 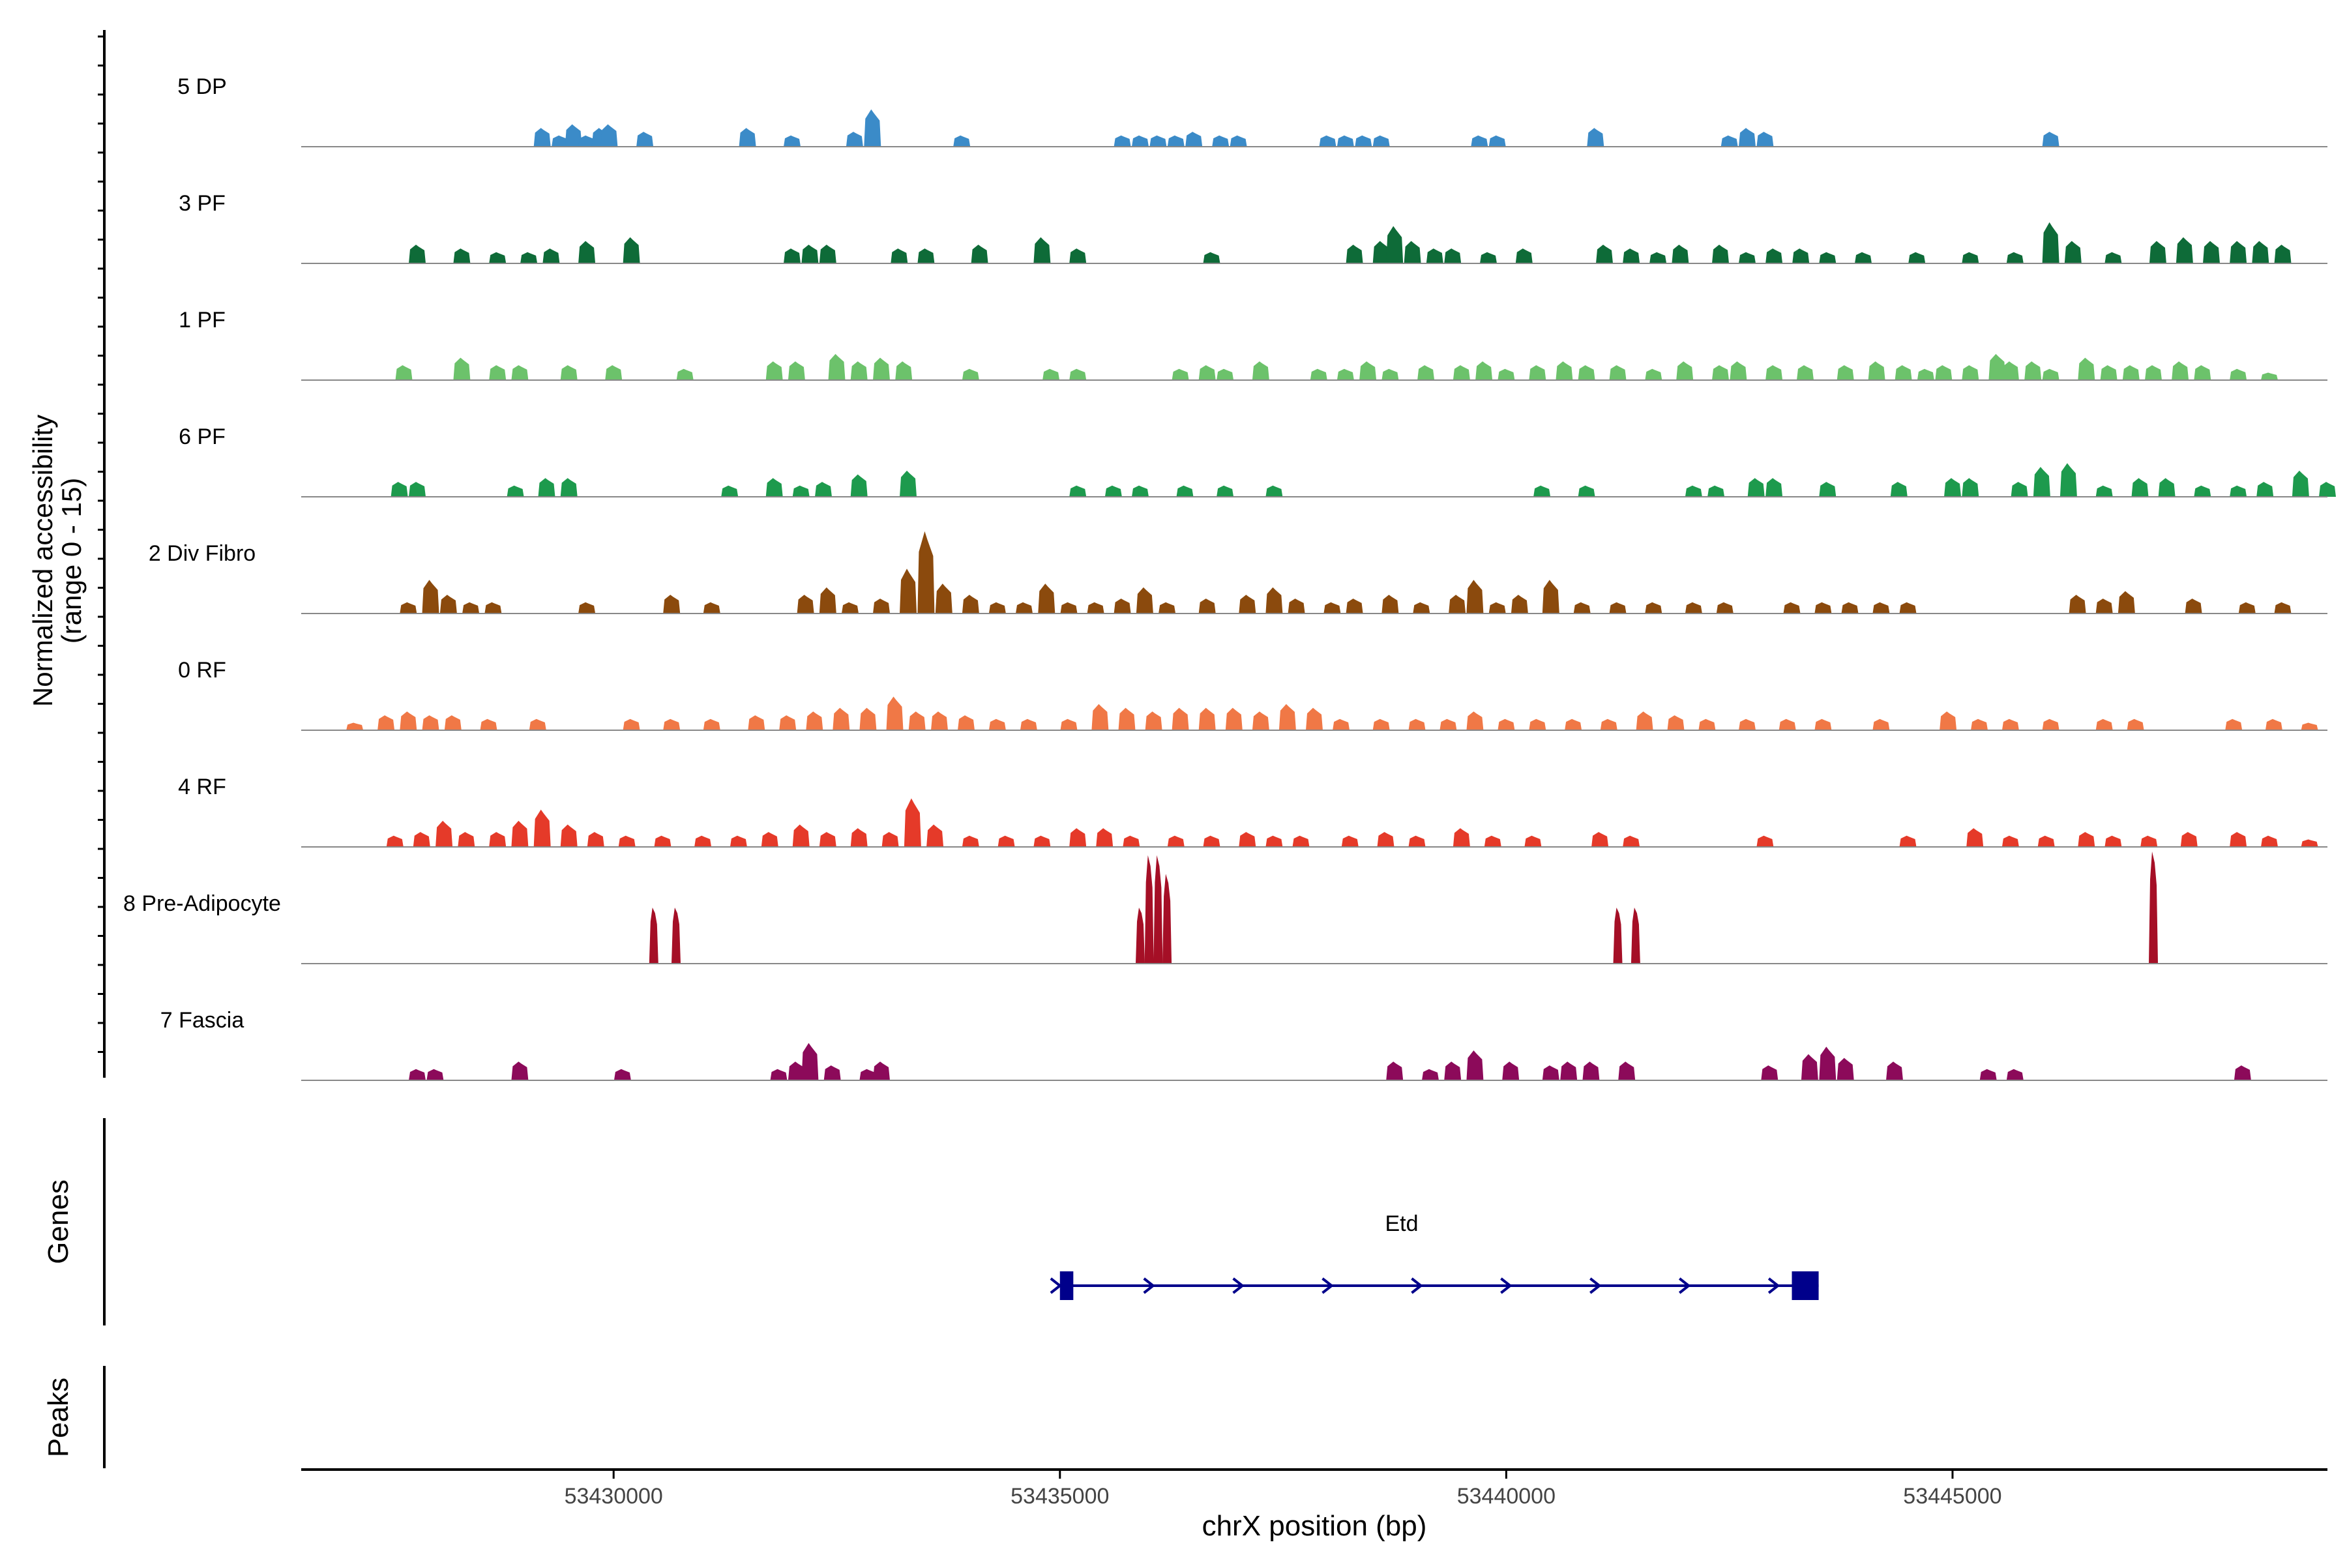 I want to click on track-label: 3 PF, so click(x=202, y=204).